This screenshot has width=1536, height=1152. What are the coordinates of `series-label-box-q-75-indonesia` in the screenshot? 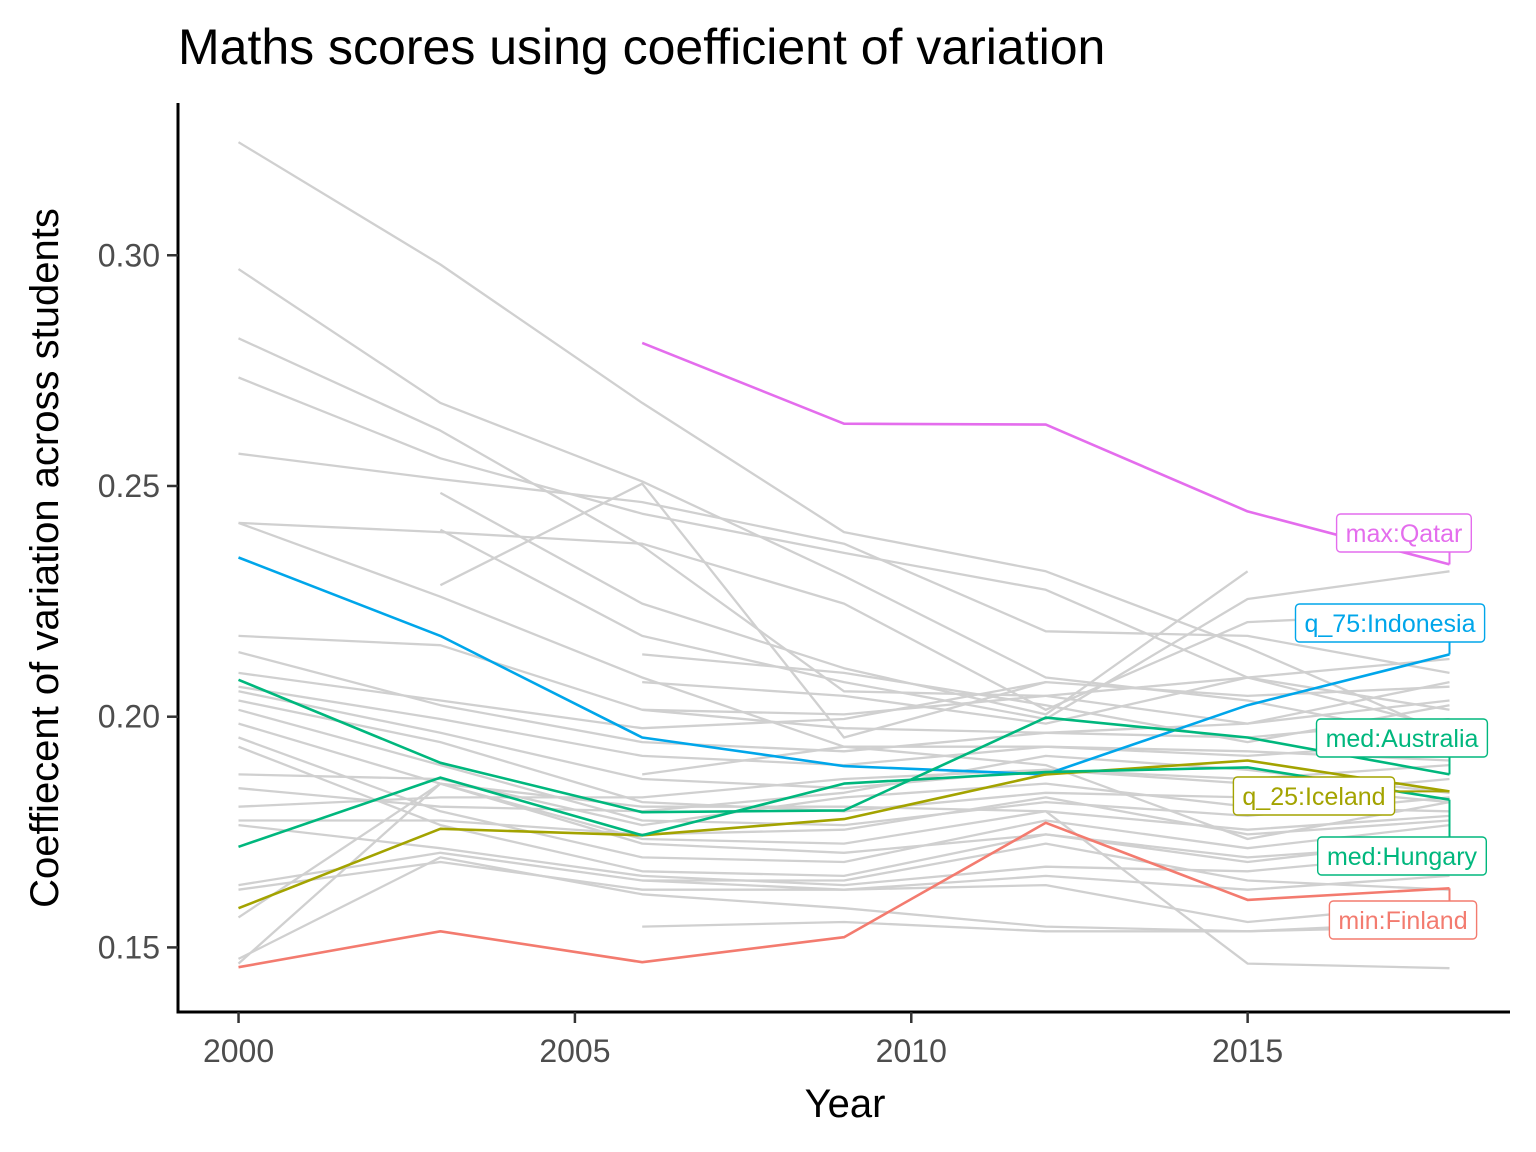 It's located at (1390, 623).